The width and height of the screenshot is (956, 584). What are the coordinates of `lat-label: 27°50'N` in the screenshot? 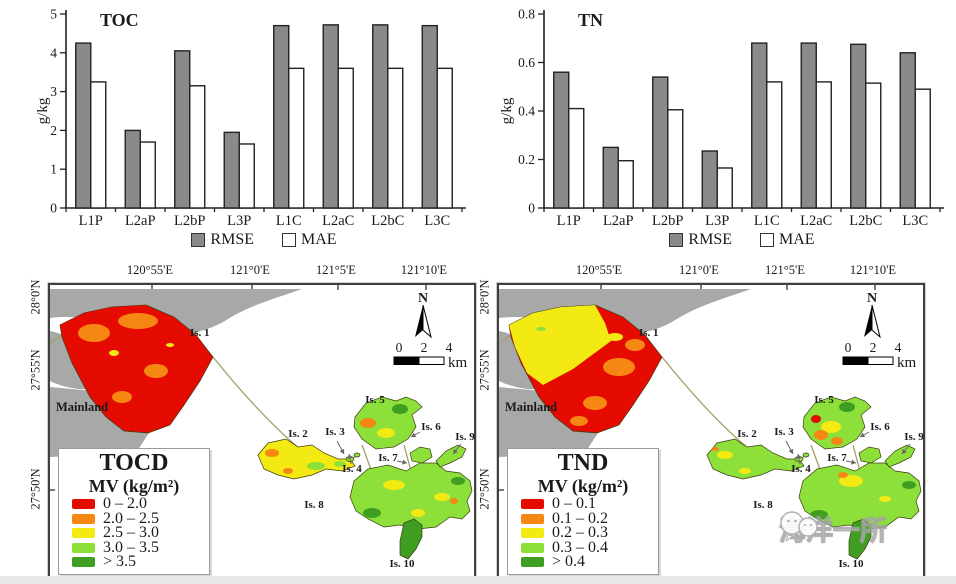 It's located at (484, 489).